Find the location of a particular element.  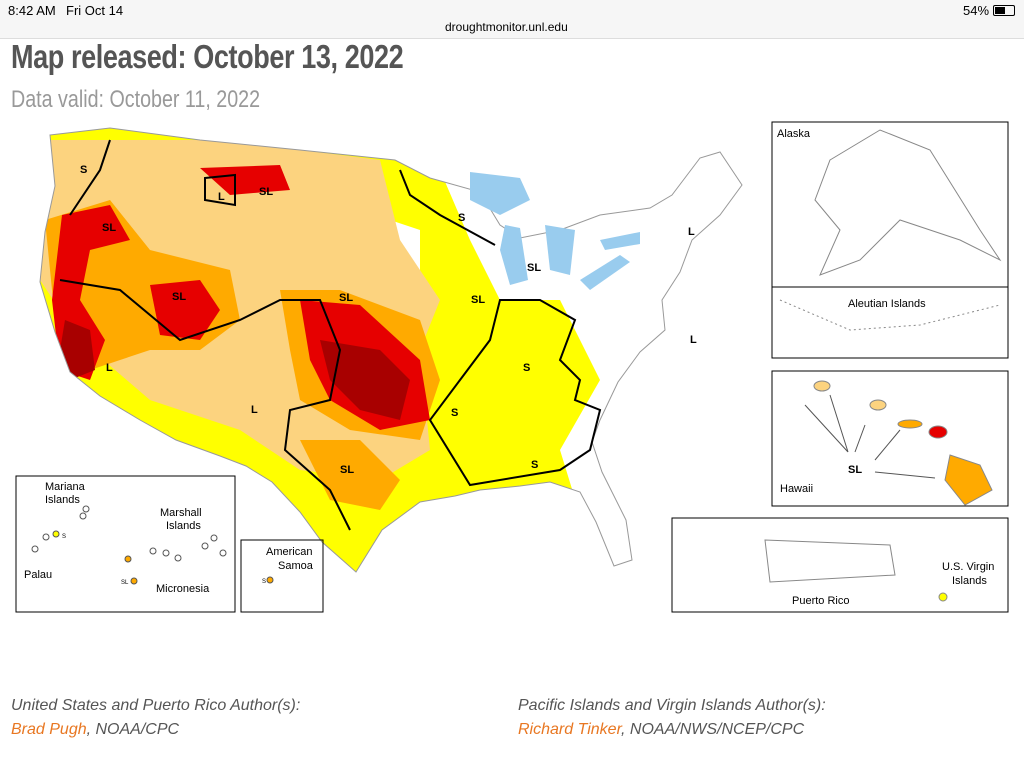

big-island is located at coordinates (968, 480).